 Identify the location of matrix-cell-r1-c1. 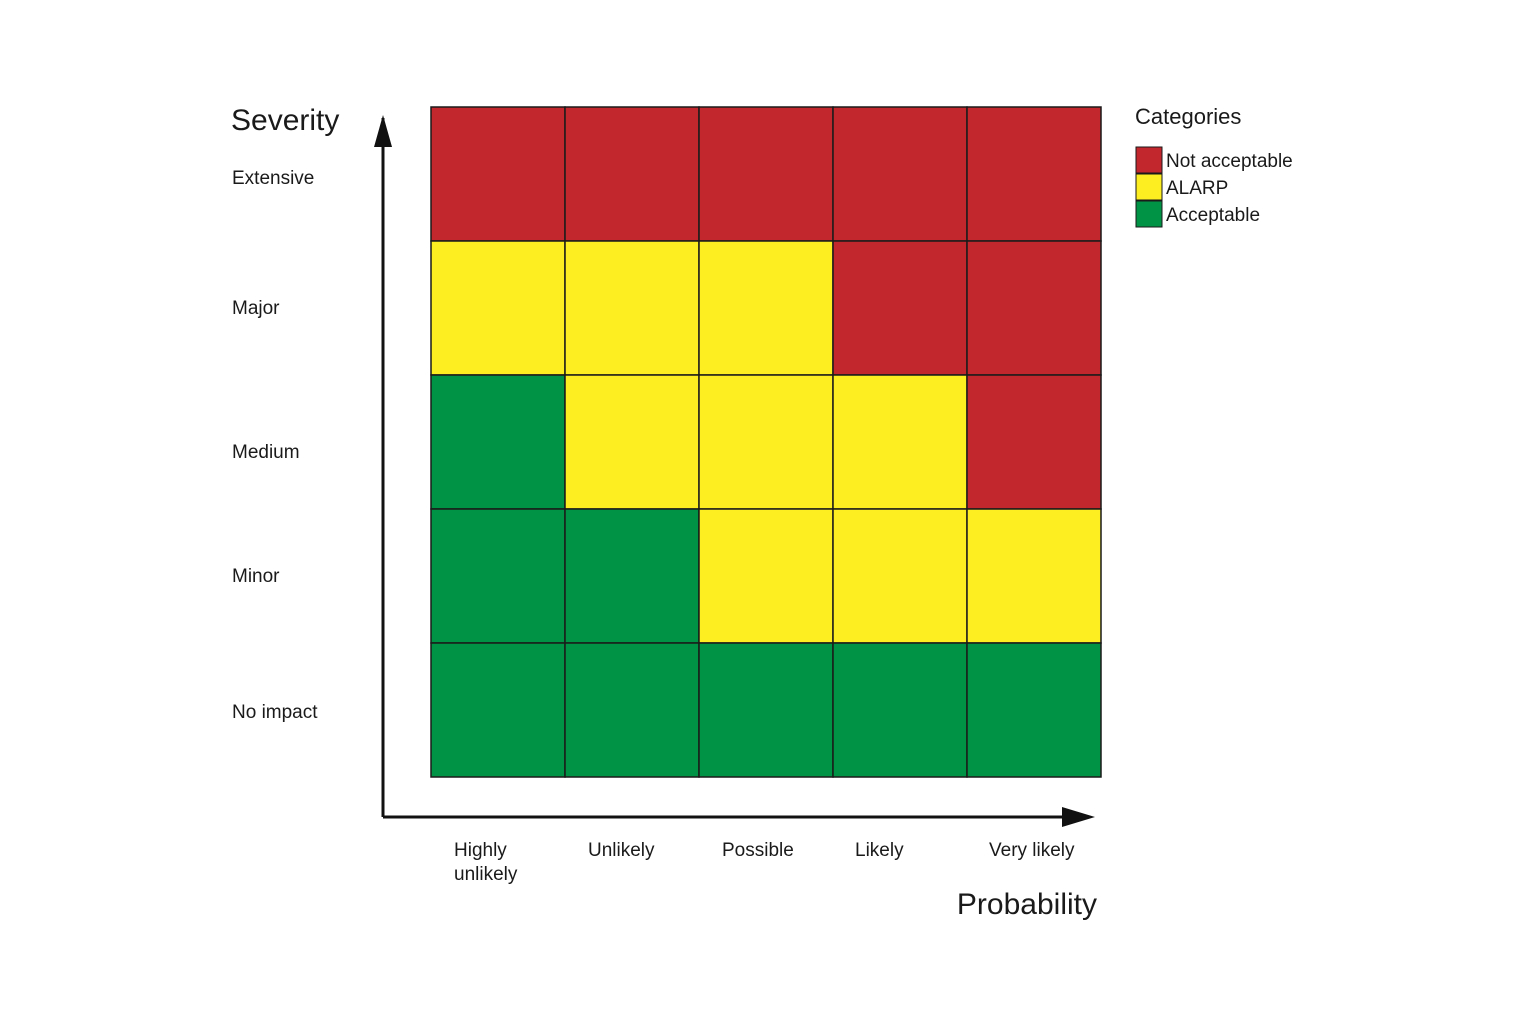
(632, 308).